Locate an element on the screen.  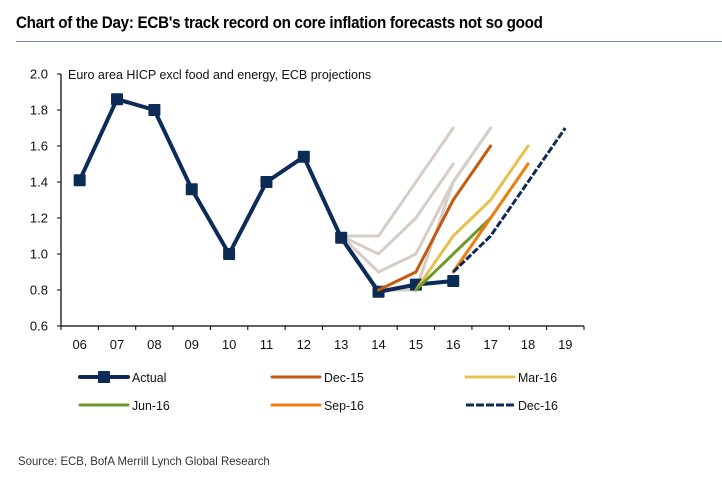
x-tick-label: 18 is located at coordinates (528, 344).